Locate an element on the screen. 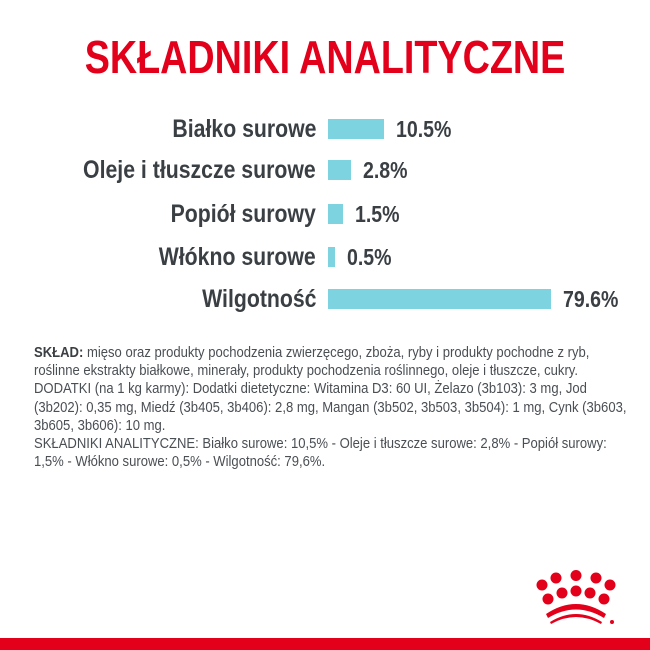 The width and height of the screenshot is (650, 650). bar-row: Włókno surowe 0.5% is located at coordinates (325, 257).